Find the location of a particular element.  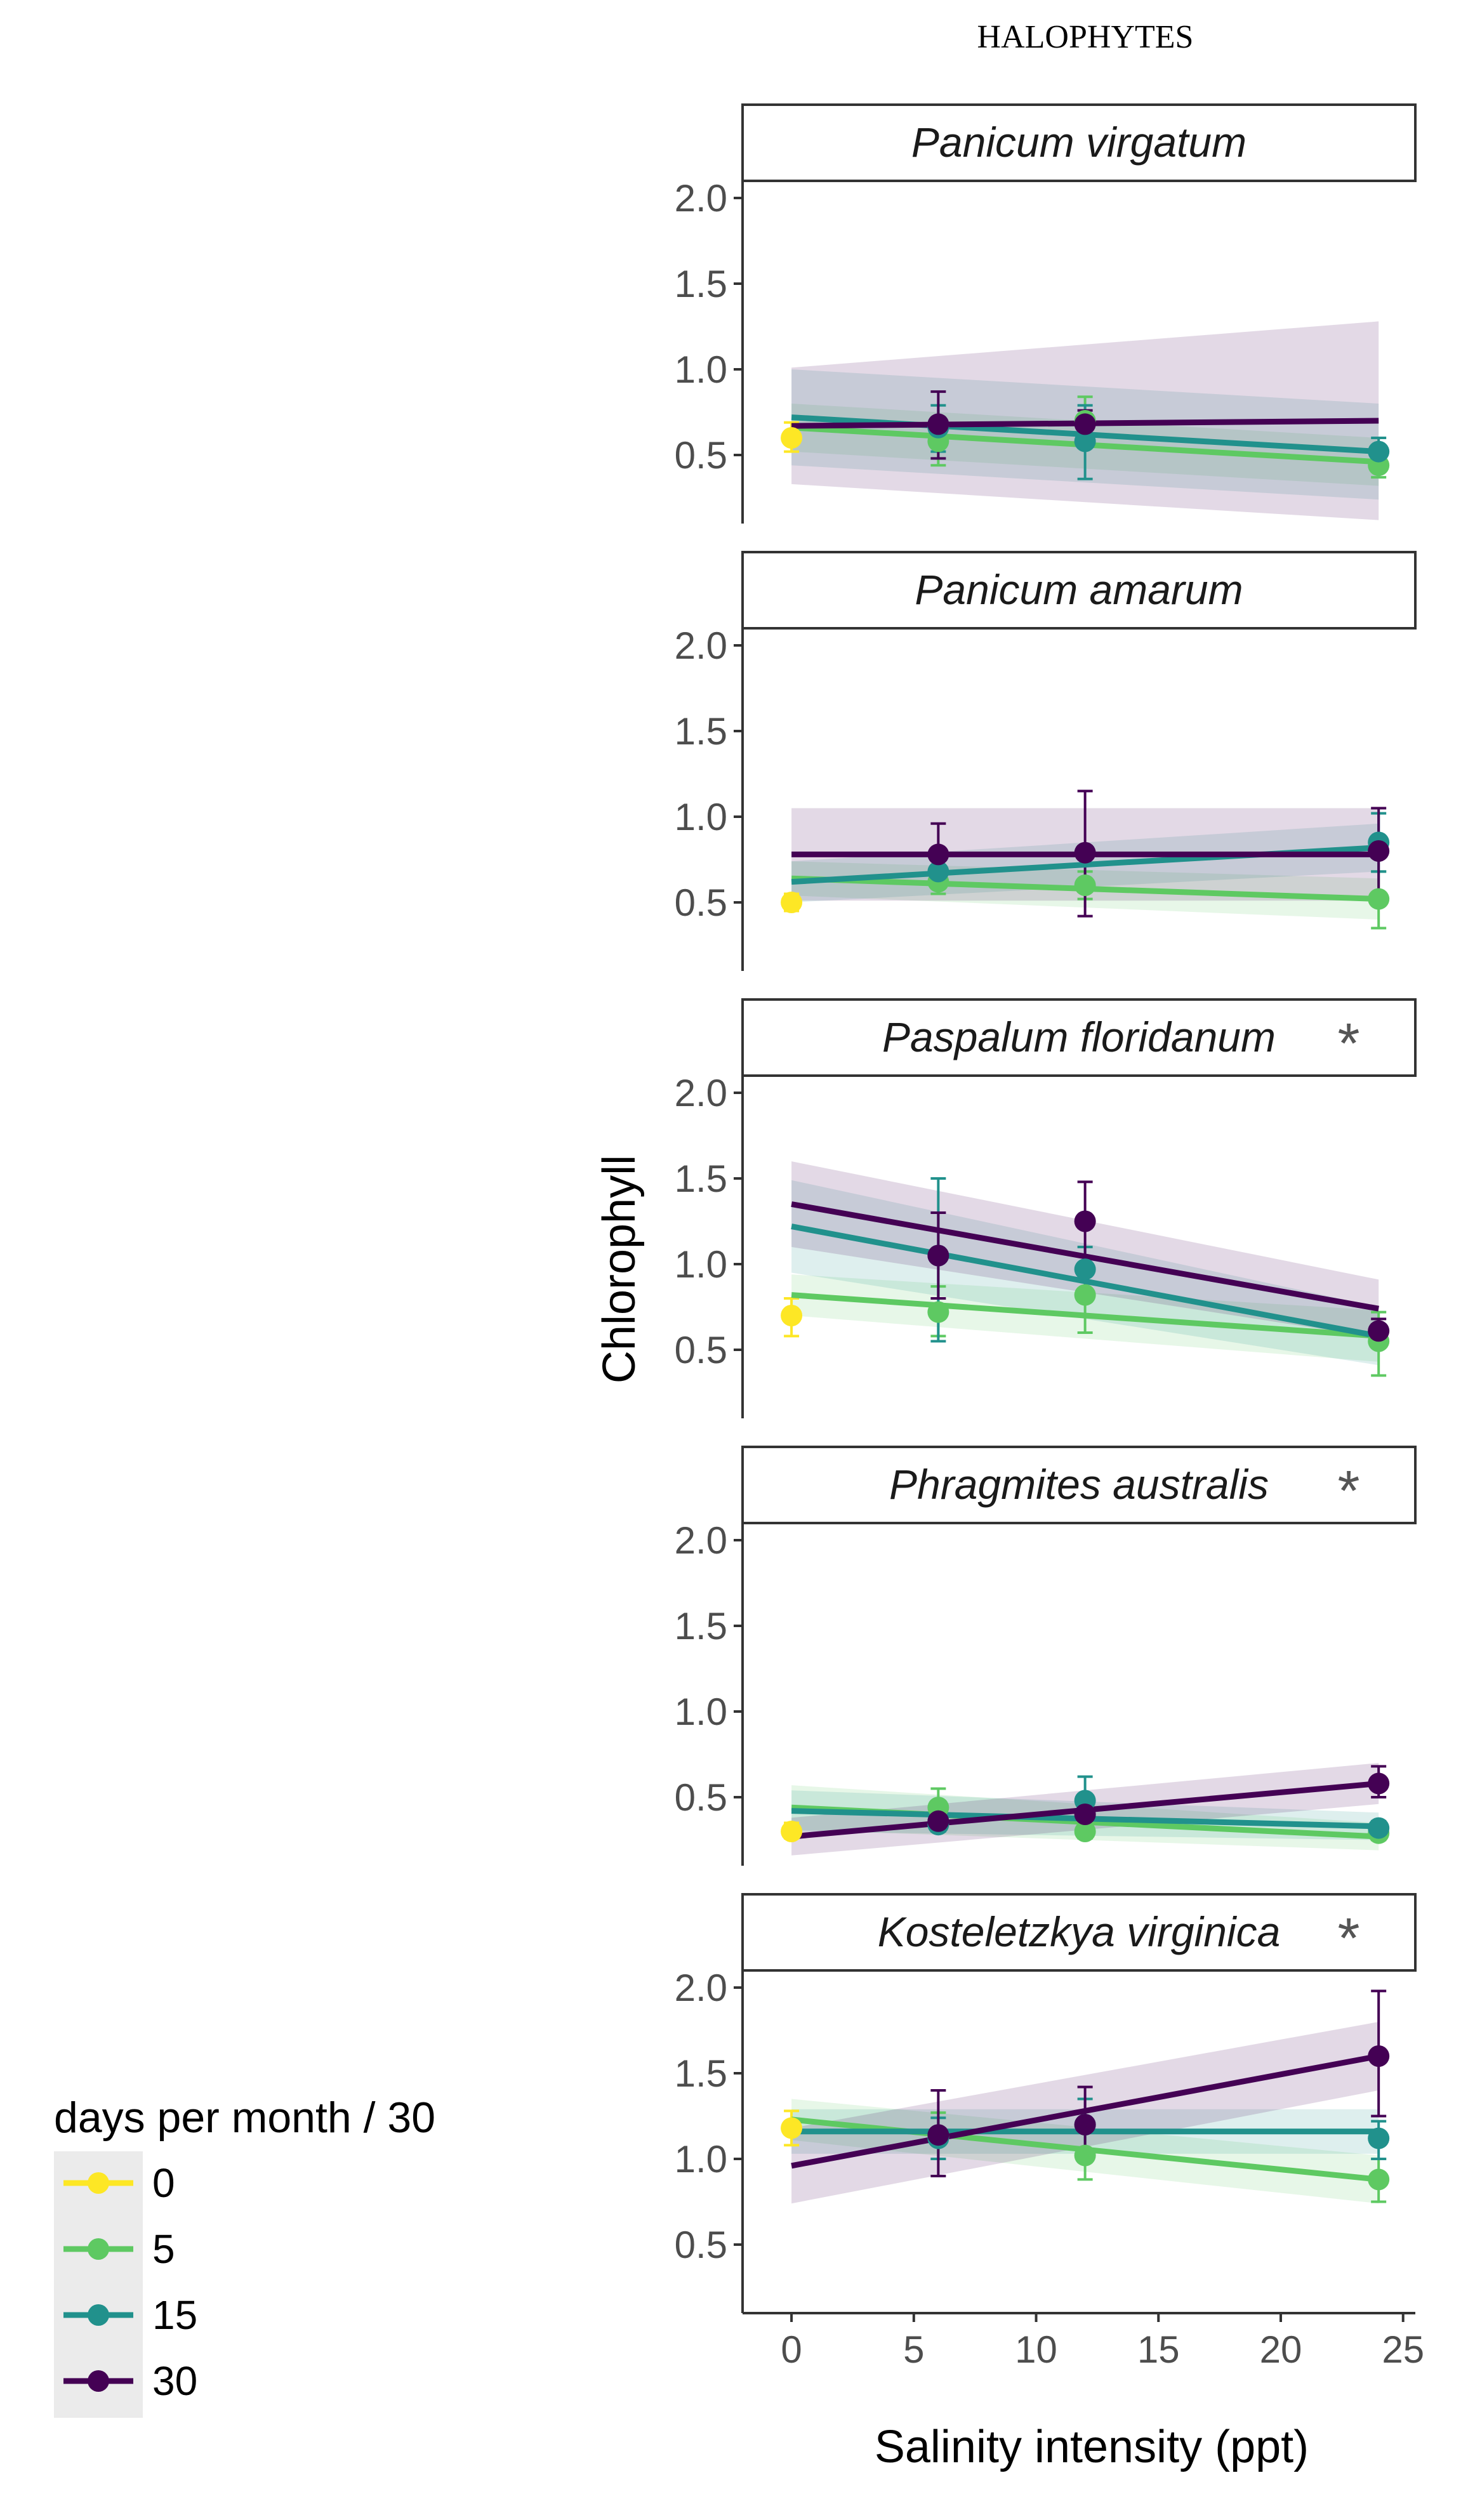

x-tick-label: 15 is located at coordinates (1158, 2349).